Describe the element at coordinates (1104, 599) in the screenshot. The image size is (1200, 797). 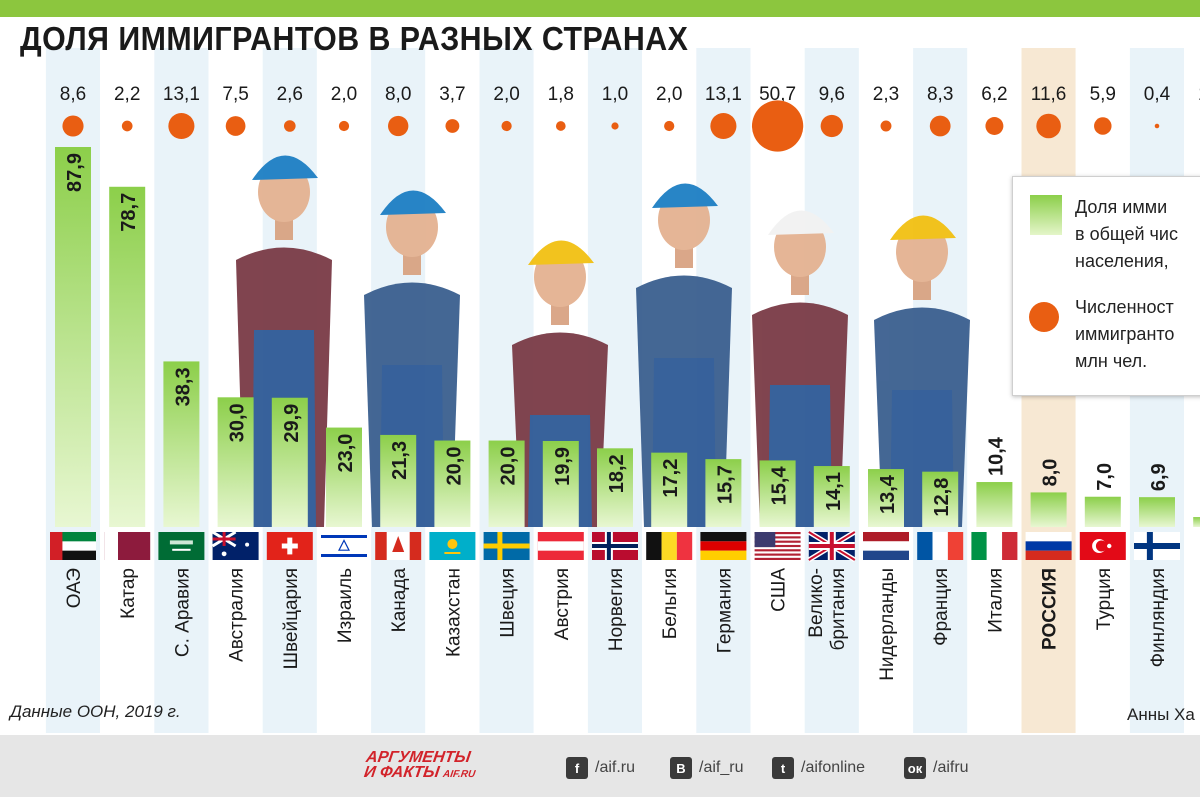
I see `country-label: Турция` at that location.